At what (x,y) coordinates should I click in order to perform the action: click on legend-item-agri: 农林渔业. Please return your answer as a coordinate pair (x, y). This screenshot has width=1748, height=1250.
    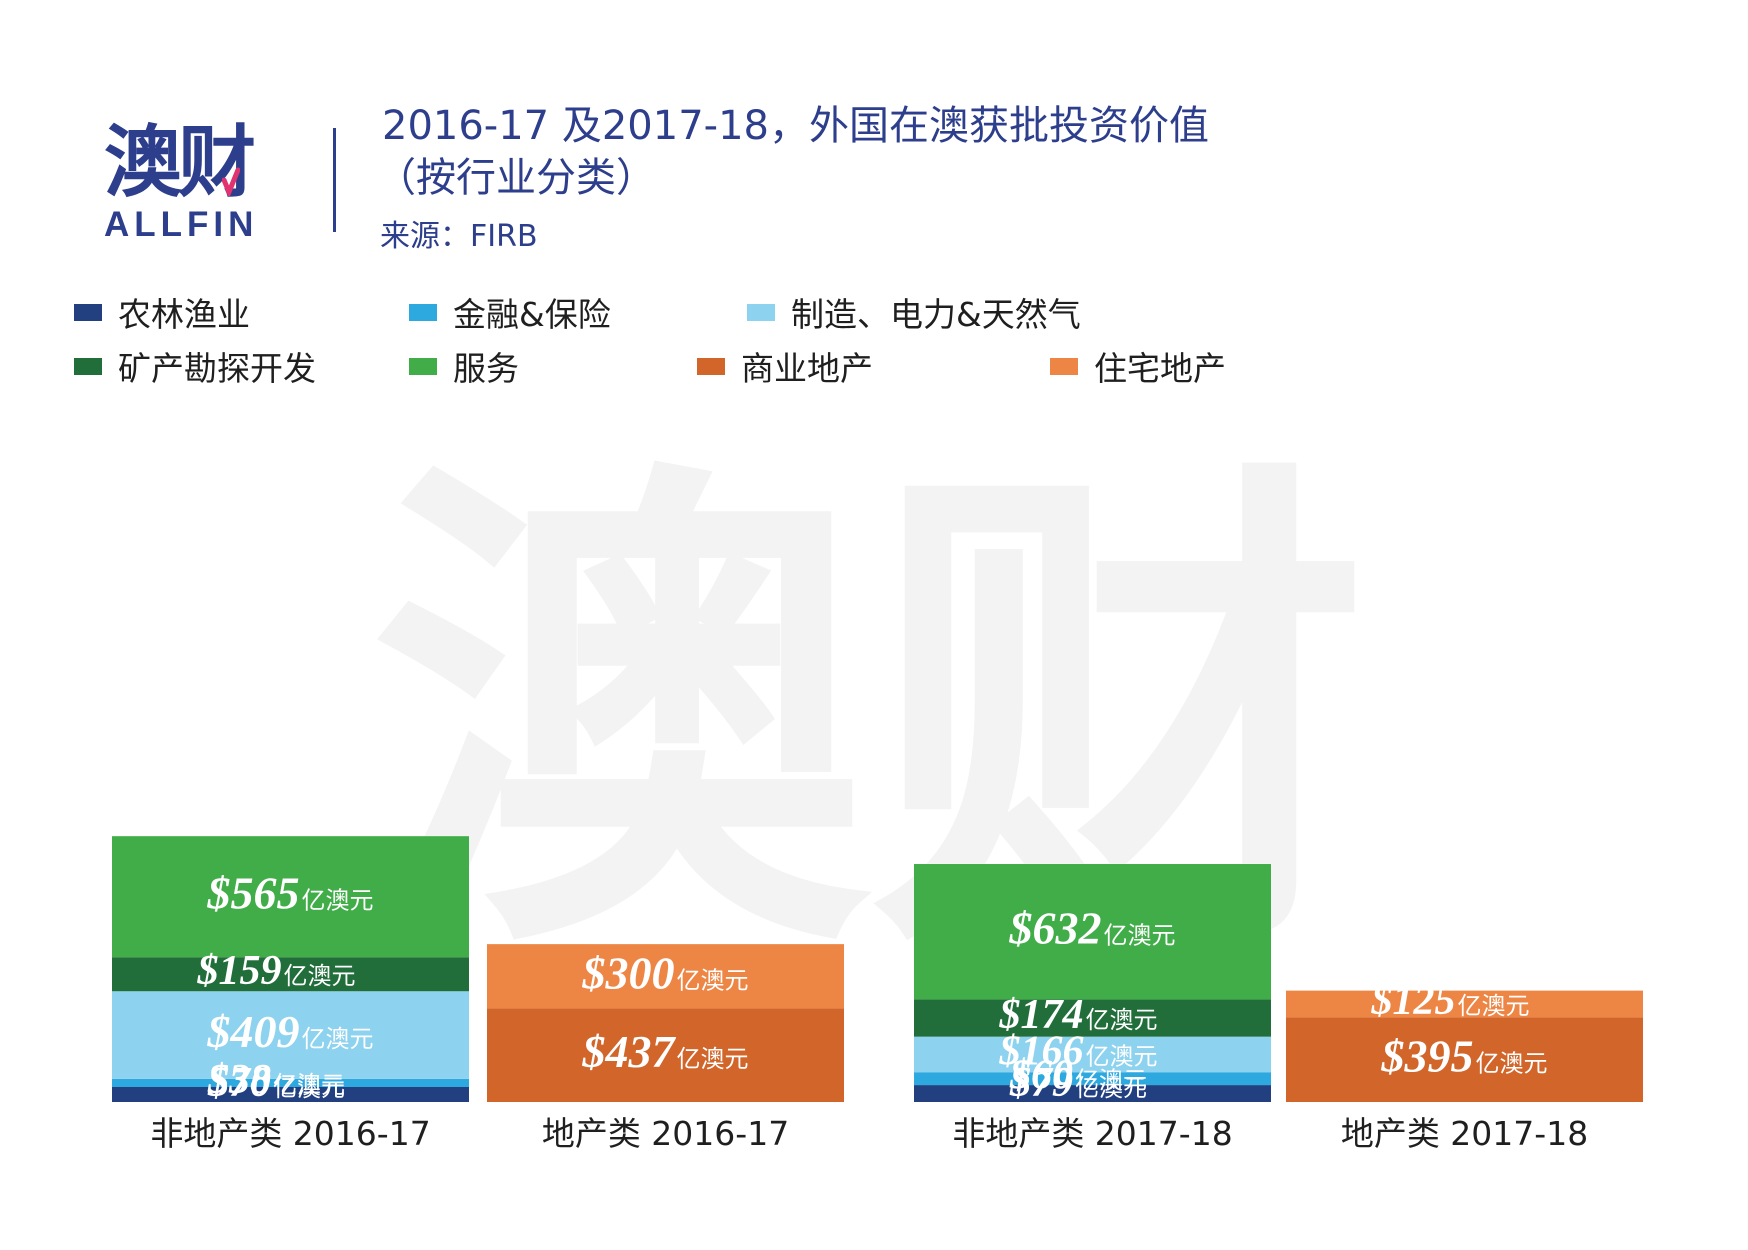
    Looking at the image, I should click on (162, 312).